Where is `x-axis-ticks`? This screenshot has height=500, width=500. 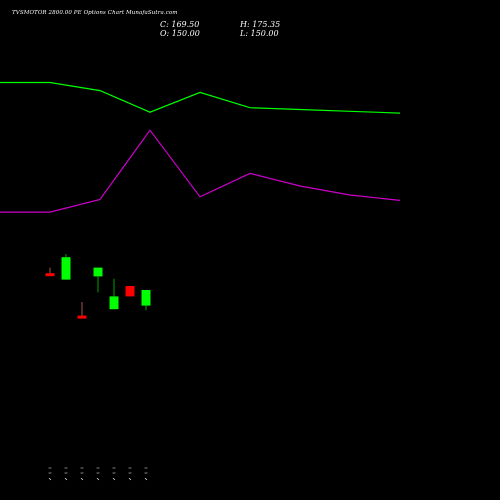
x-axis-ticks is located at coordinates (98, 474).